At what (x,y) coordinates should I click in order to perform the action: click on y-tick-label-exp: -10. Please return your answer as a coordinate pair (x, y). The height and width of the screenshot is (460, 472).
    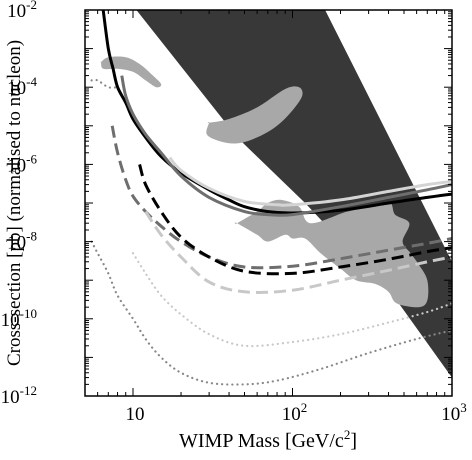
    Looking at the image, I should click on (28, 313).